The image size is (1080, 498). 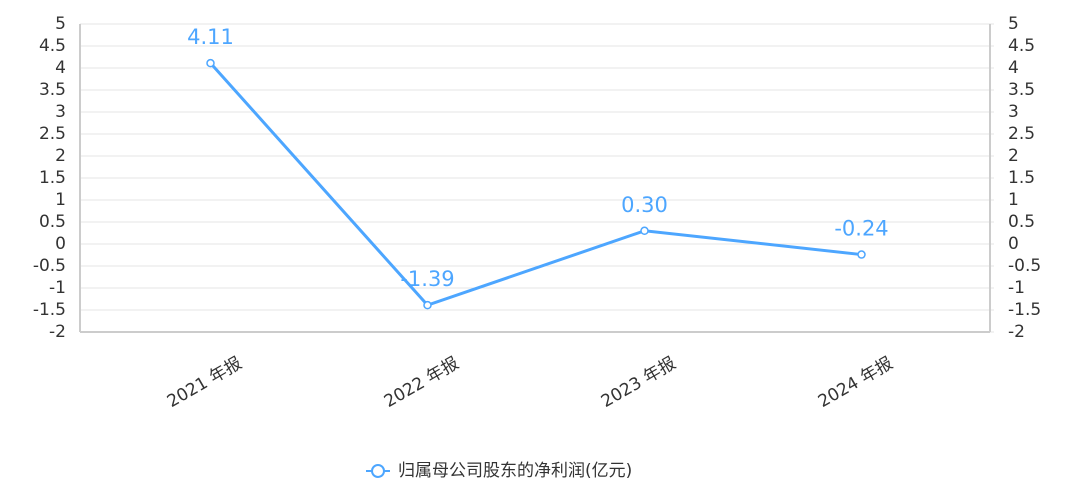 I want to click on y2-tick-label: -0.5, so click(x=1024, y=266).